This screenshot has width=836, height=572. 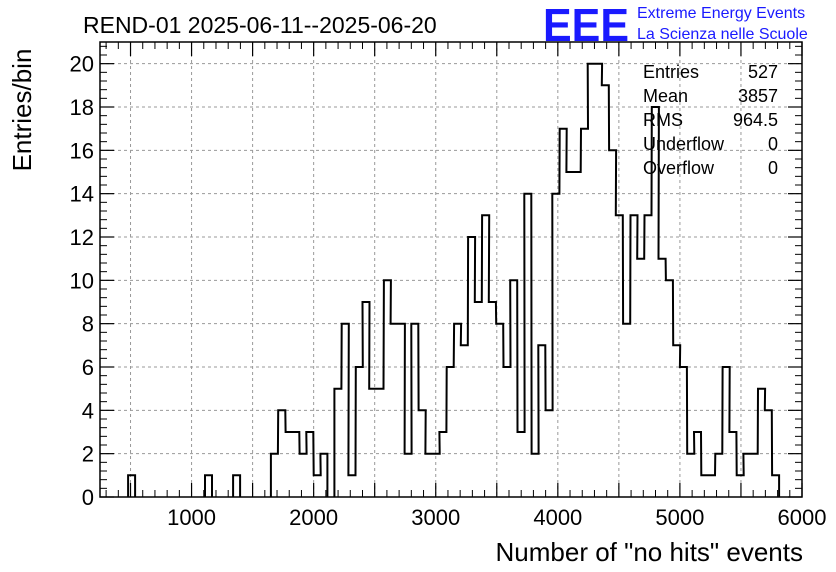 What do you see at coordinates (82, 150) in the screenshot?
I see `y-tick-label: 16` at bounding box center [82, 150].